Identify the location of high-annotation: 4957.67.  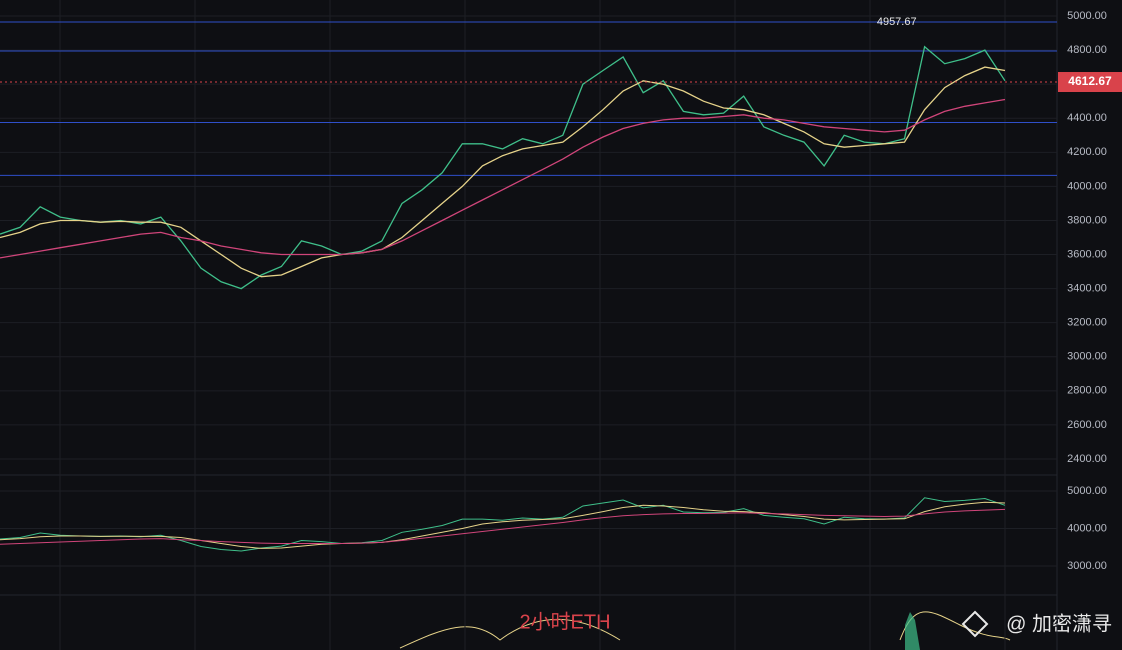
(897, 22).